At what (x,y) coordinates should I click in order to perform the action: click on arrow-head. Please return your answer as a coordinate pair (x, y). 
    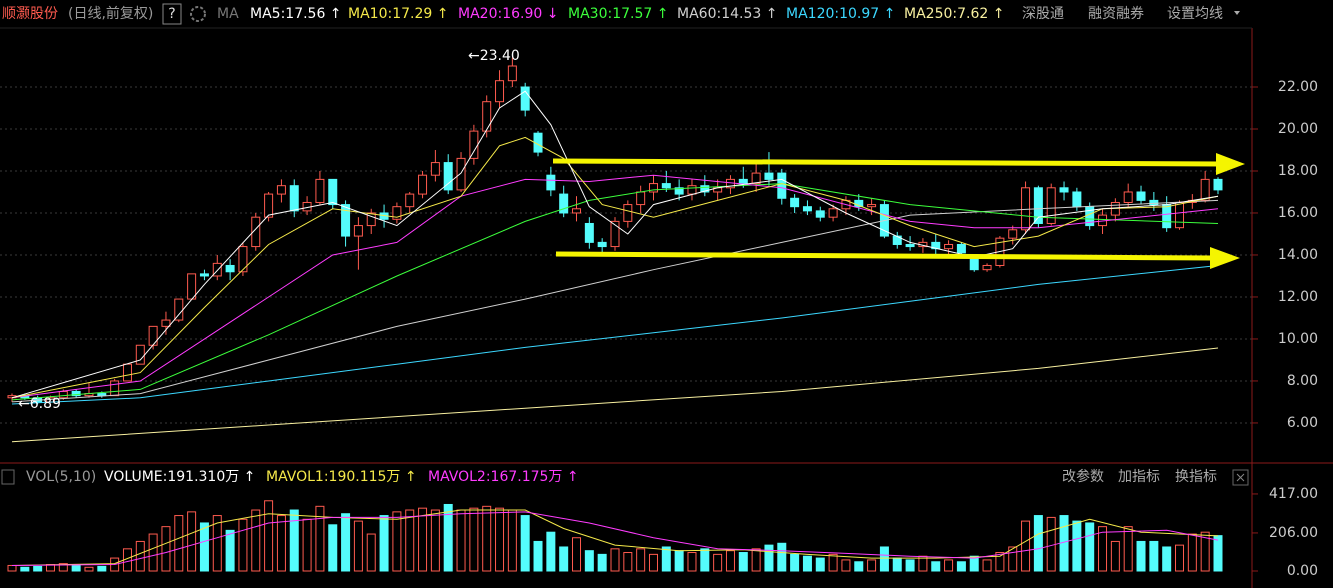
    Looking at the image, I should click on (1225, 258).